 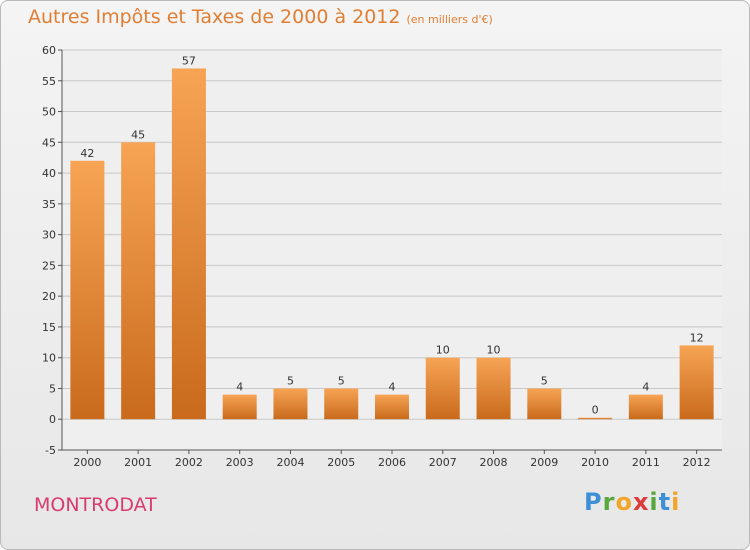 What do you see at coordinates (624, 502) in the screenshot?
I see `logo-letter: o` at bounding box center [624, 502].